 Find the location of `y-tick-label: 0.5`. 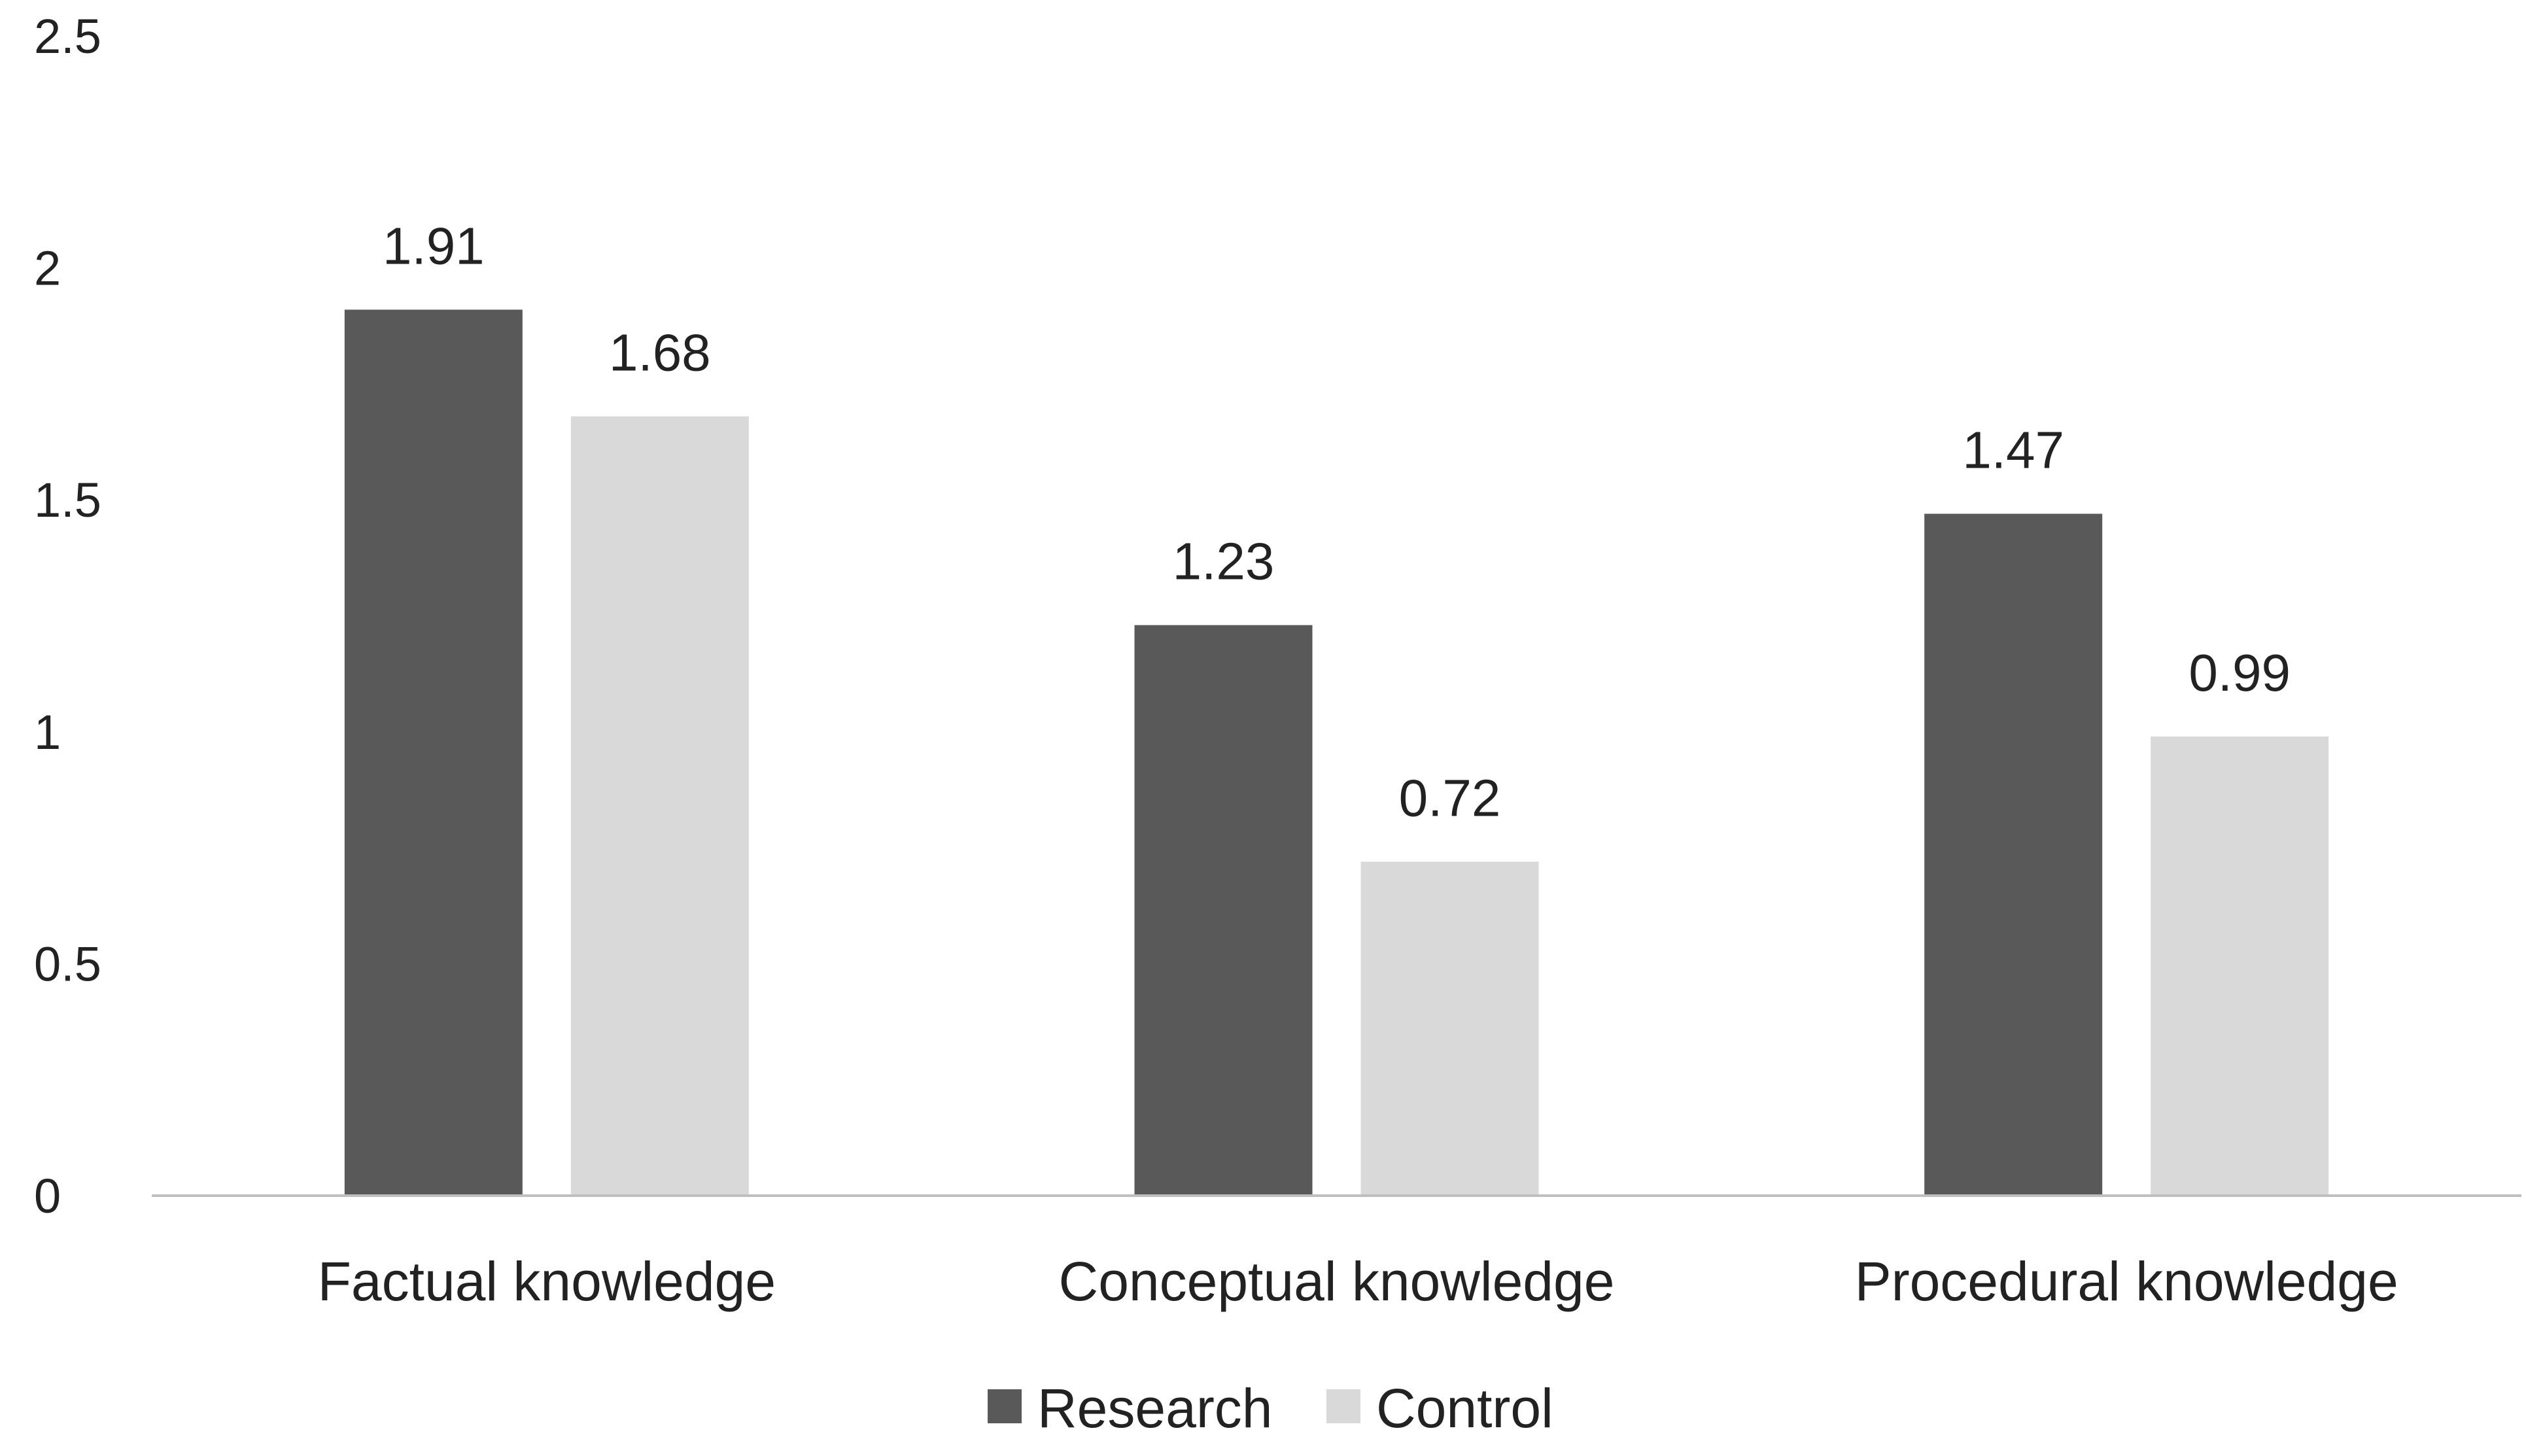

y-tick-label: 0.5 is located at coordinates (67, 964).